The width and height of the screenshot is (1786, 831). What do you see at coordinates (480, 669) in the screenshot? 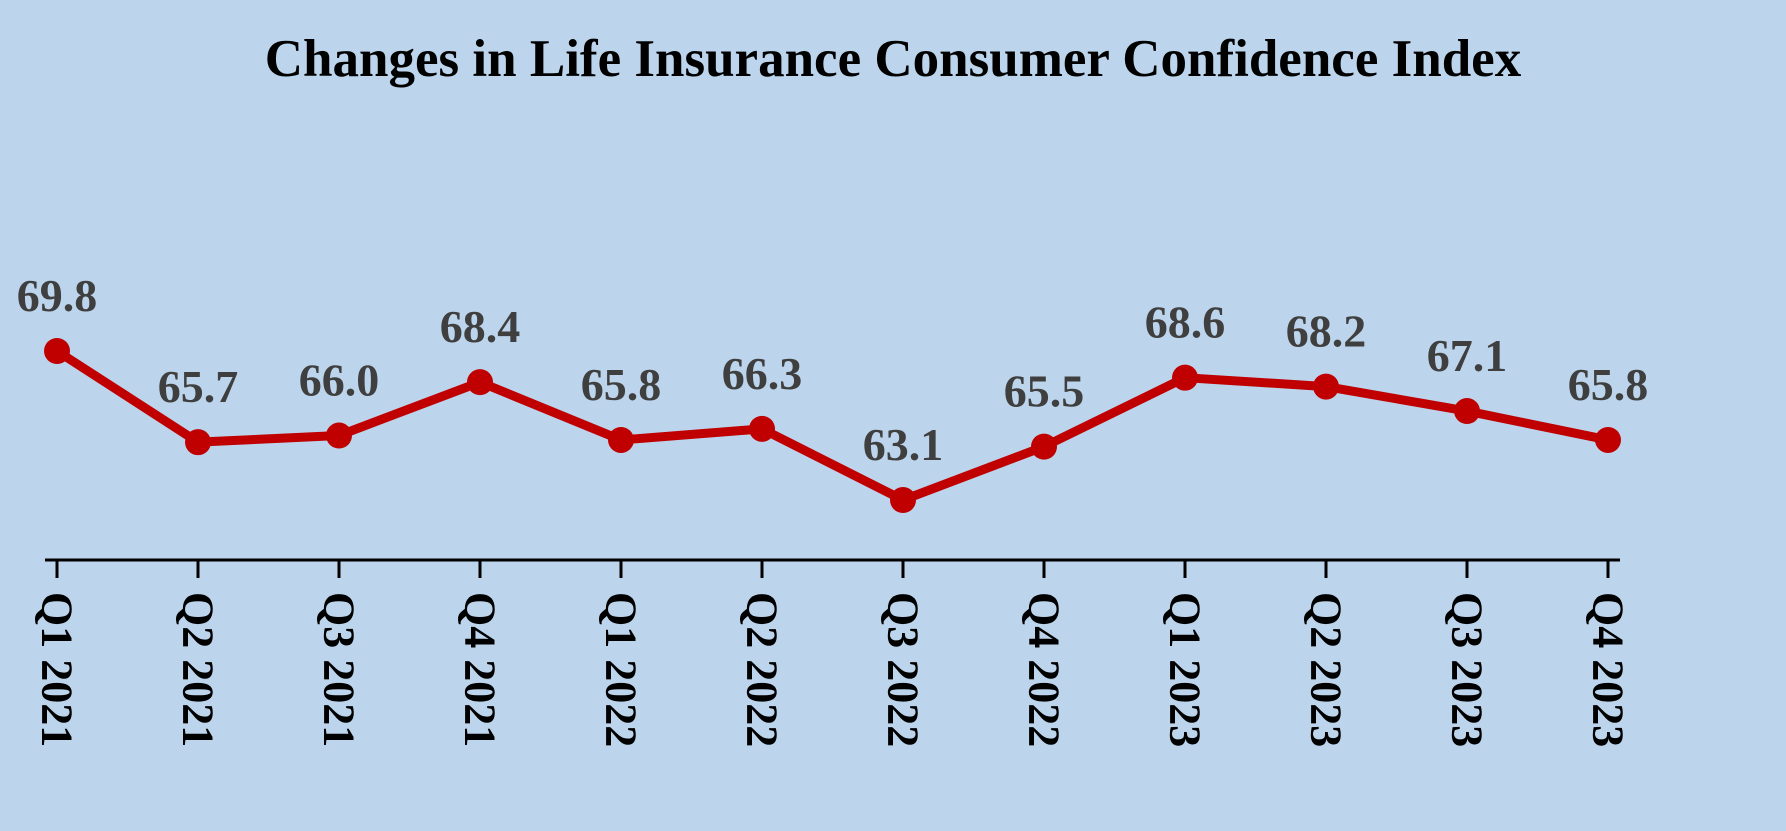
I see `x-axis-label: Q4 2021` at bounding box center [480, 669].